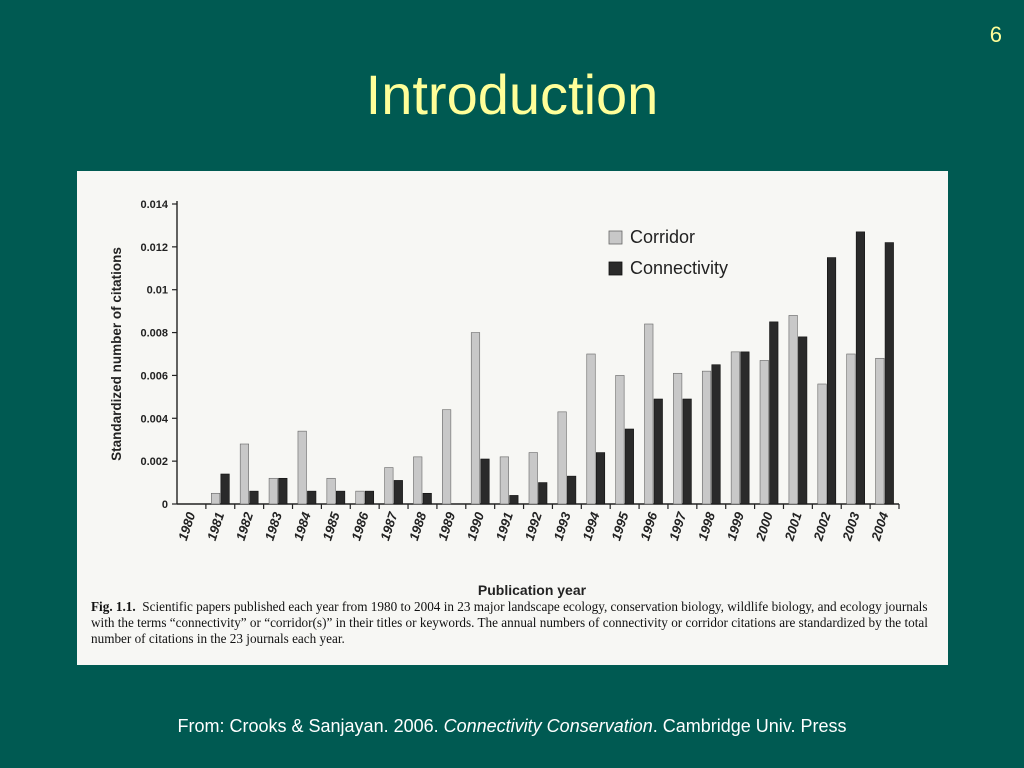 This screenshot has width=1024, height=768. I want to click on x-tick-label: 1982, so click(244, 526).